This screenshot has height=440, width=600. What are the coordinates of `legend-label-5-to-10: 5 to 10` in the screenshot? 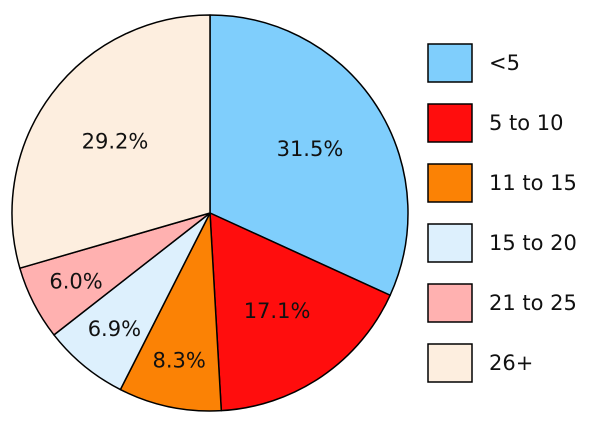 It's located at (526, 123).